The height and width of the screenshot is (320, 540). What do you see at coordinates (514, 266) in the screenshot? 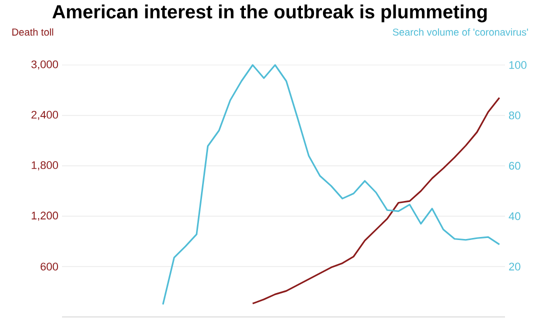
I see `y2-tick-label: 20` at bounding box center [514, 266].